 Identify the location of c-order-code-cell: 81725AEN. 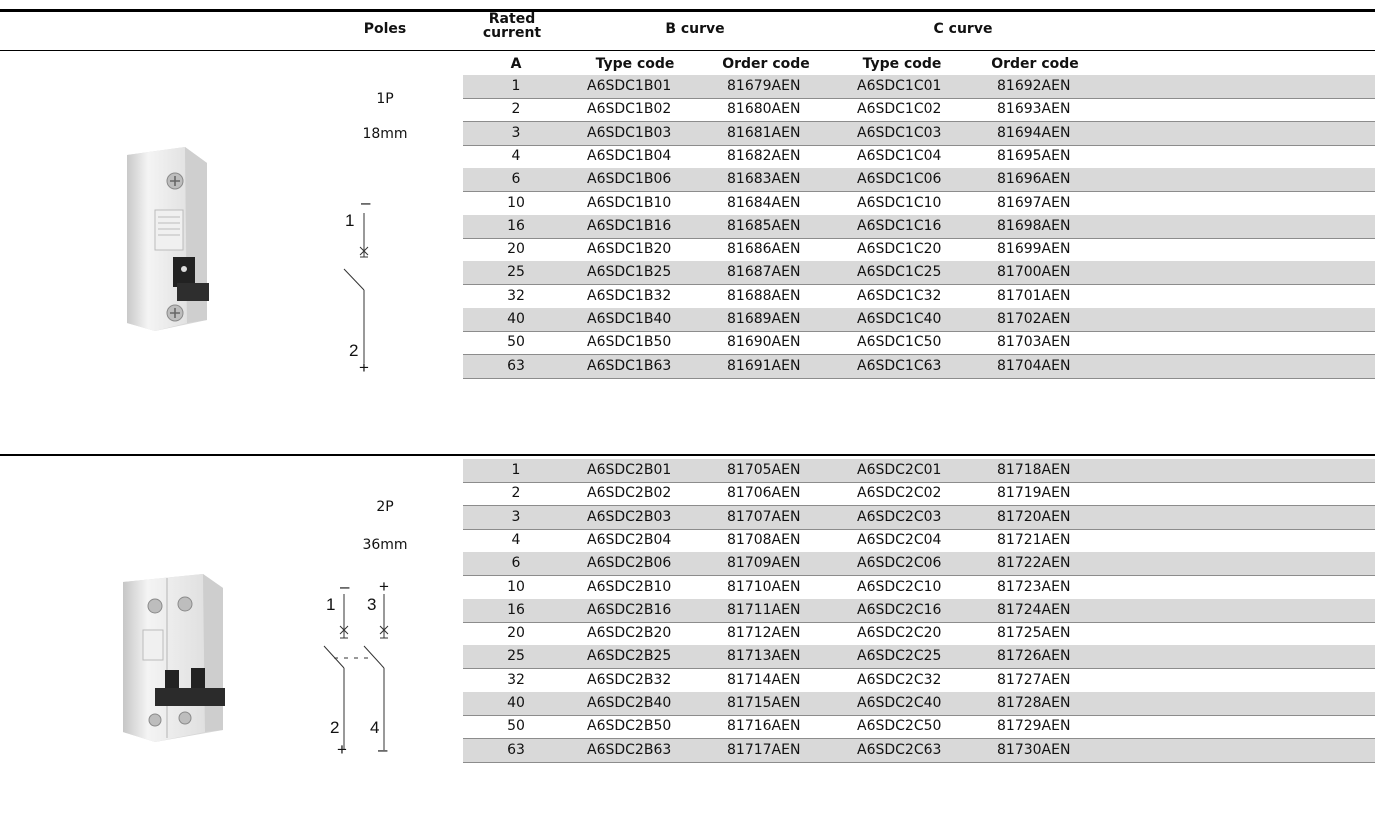
(1034, 633).